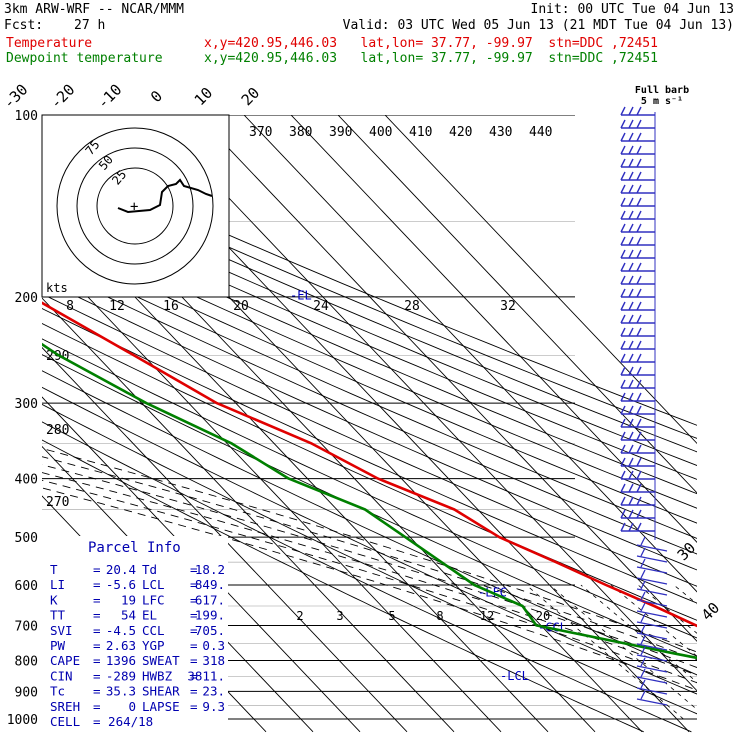 This screenshot has width=740, height=740. Describe the element at coordinates (241, 306) in the screenshot. I see `speed-tick-label: 20` at that location.